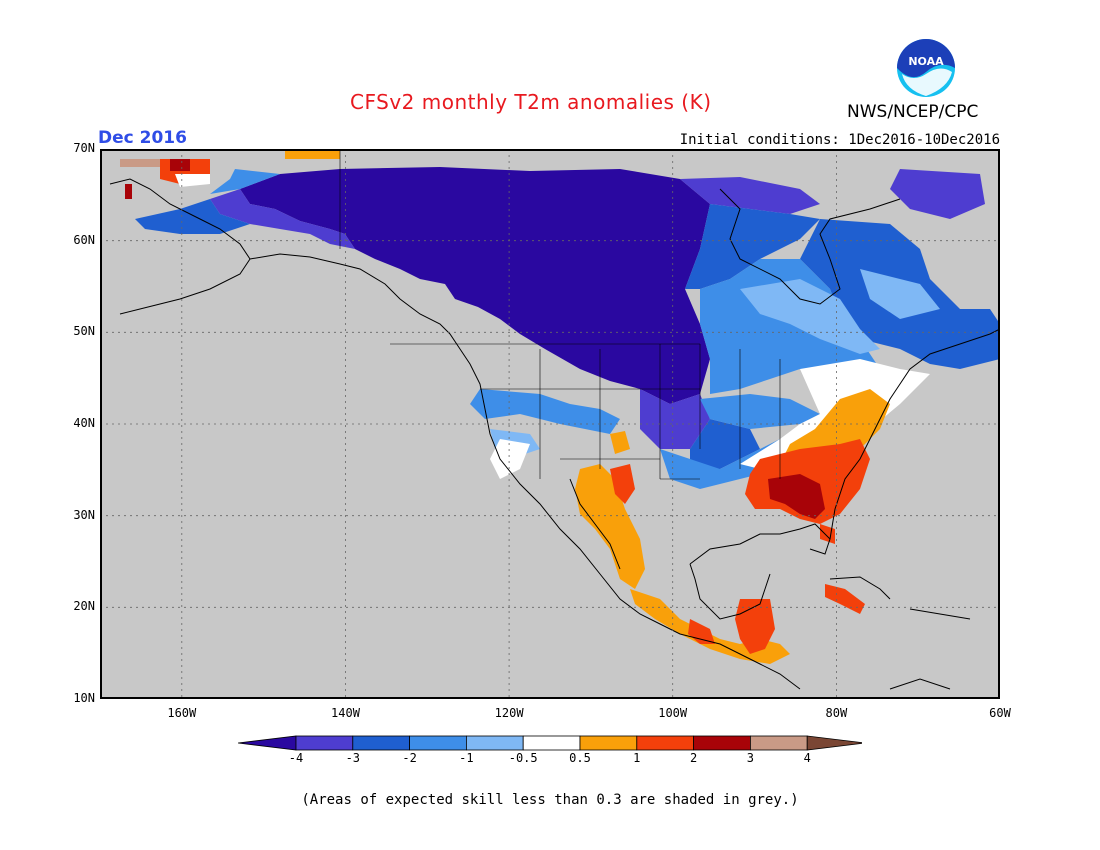 The width and height of the screenshot is (1100, 850). Describe the element at coordinates (836, 713) in the screenshot. I see `longitude-label: 80W` at that location.